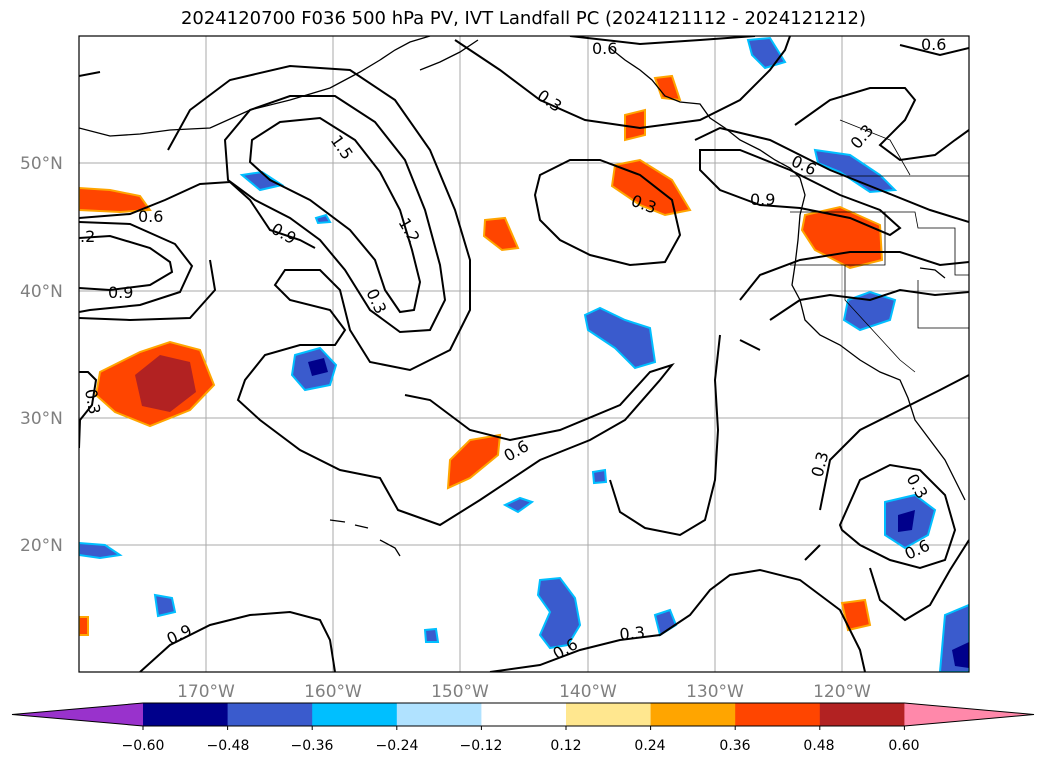 The image size is (1047, 765). I want to click on lon-label: 120°W, so click(842, 692).